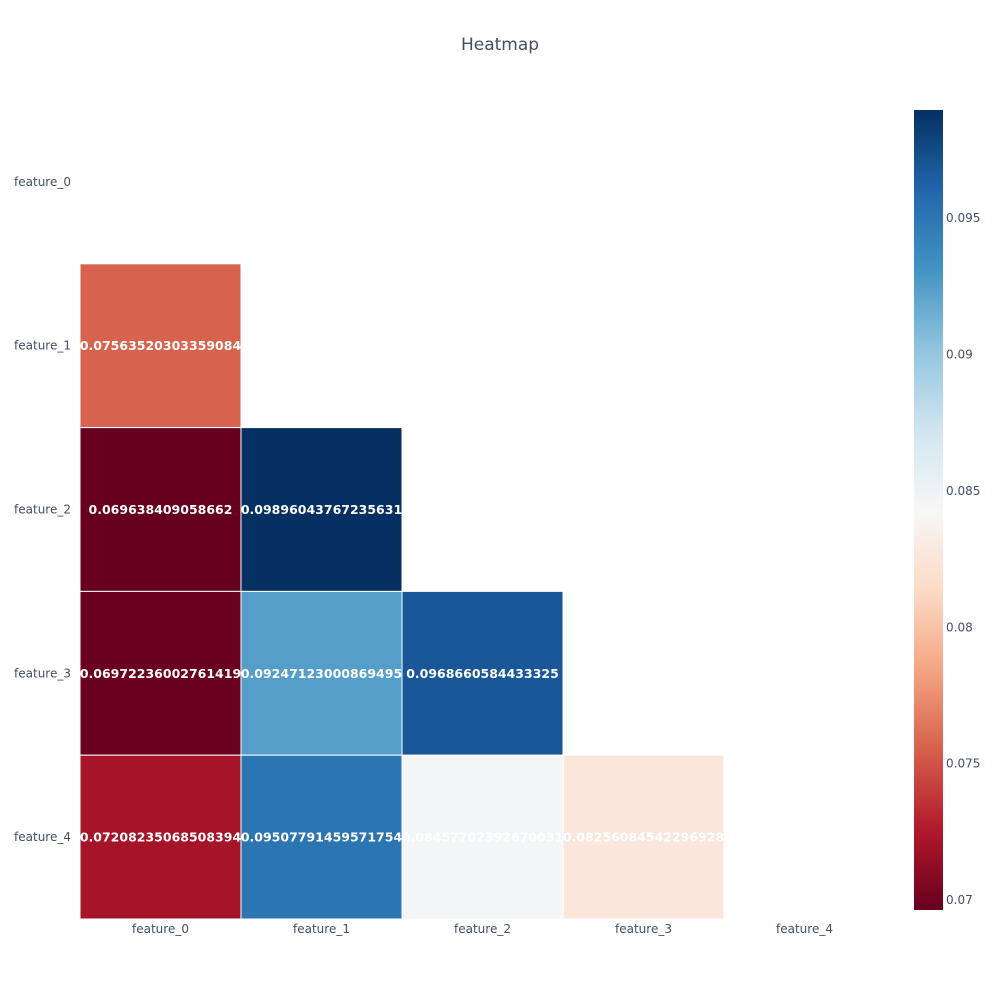  What do you see at coordinates (500, 45) in the screenshot?
I see `chart-title: Heatmap` at bounding box center [500, 45].